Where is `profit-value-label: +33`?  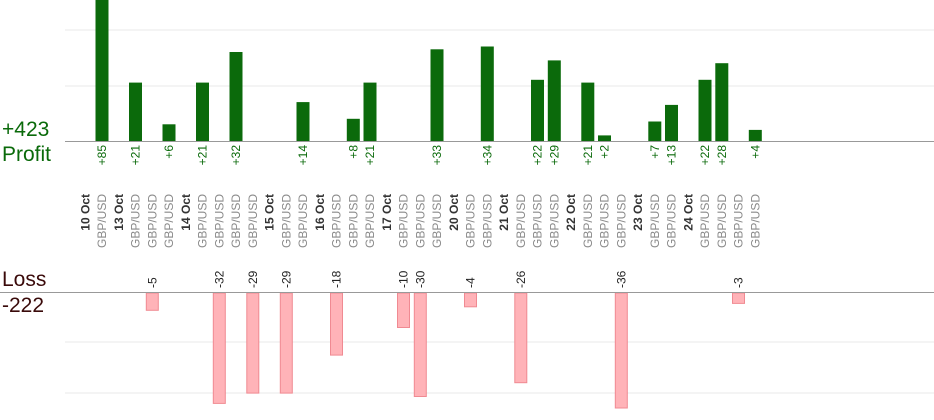 profit-value-label: +33 is located at coordinates (437, 155).